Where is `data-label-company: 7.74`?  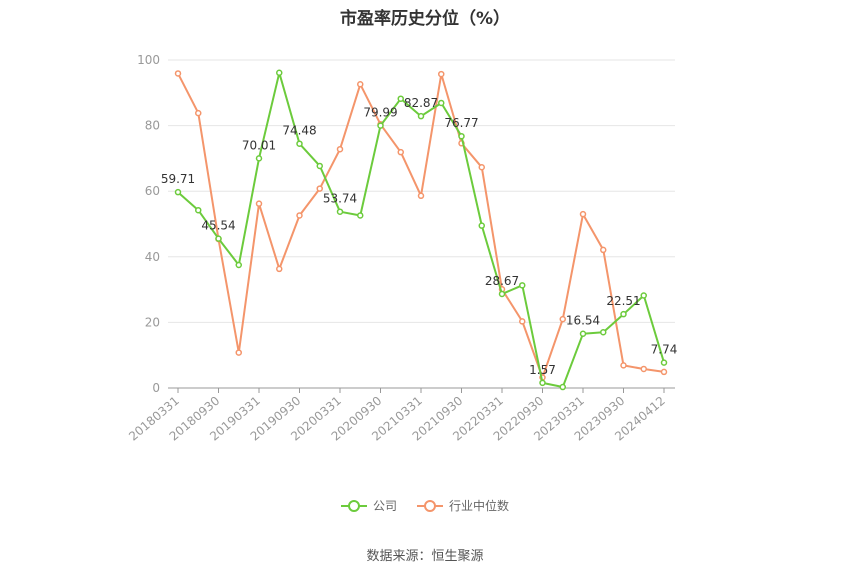 data-label-company: 7.74 is located at coordinates (664, 350).